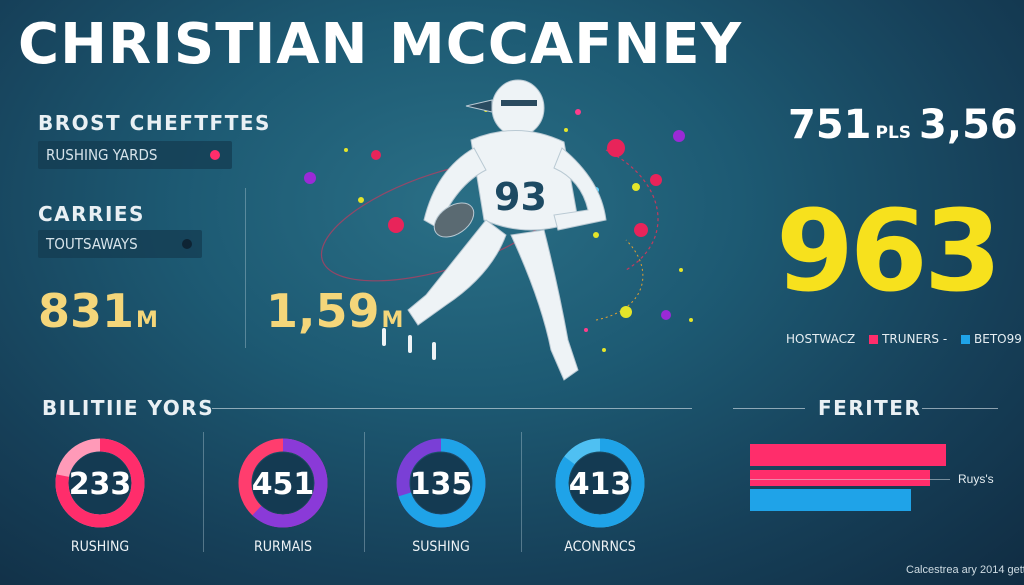 Image resolution: width=1024 pixels, height=585 pixels. I want to click on ring-value: 451, so click(283, 484).